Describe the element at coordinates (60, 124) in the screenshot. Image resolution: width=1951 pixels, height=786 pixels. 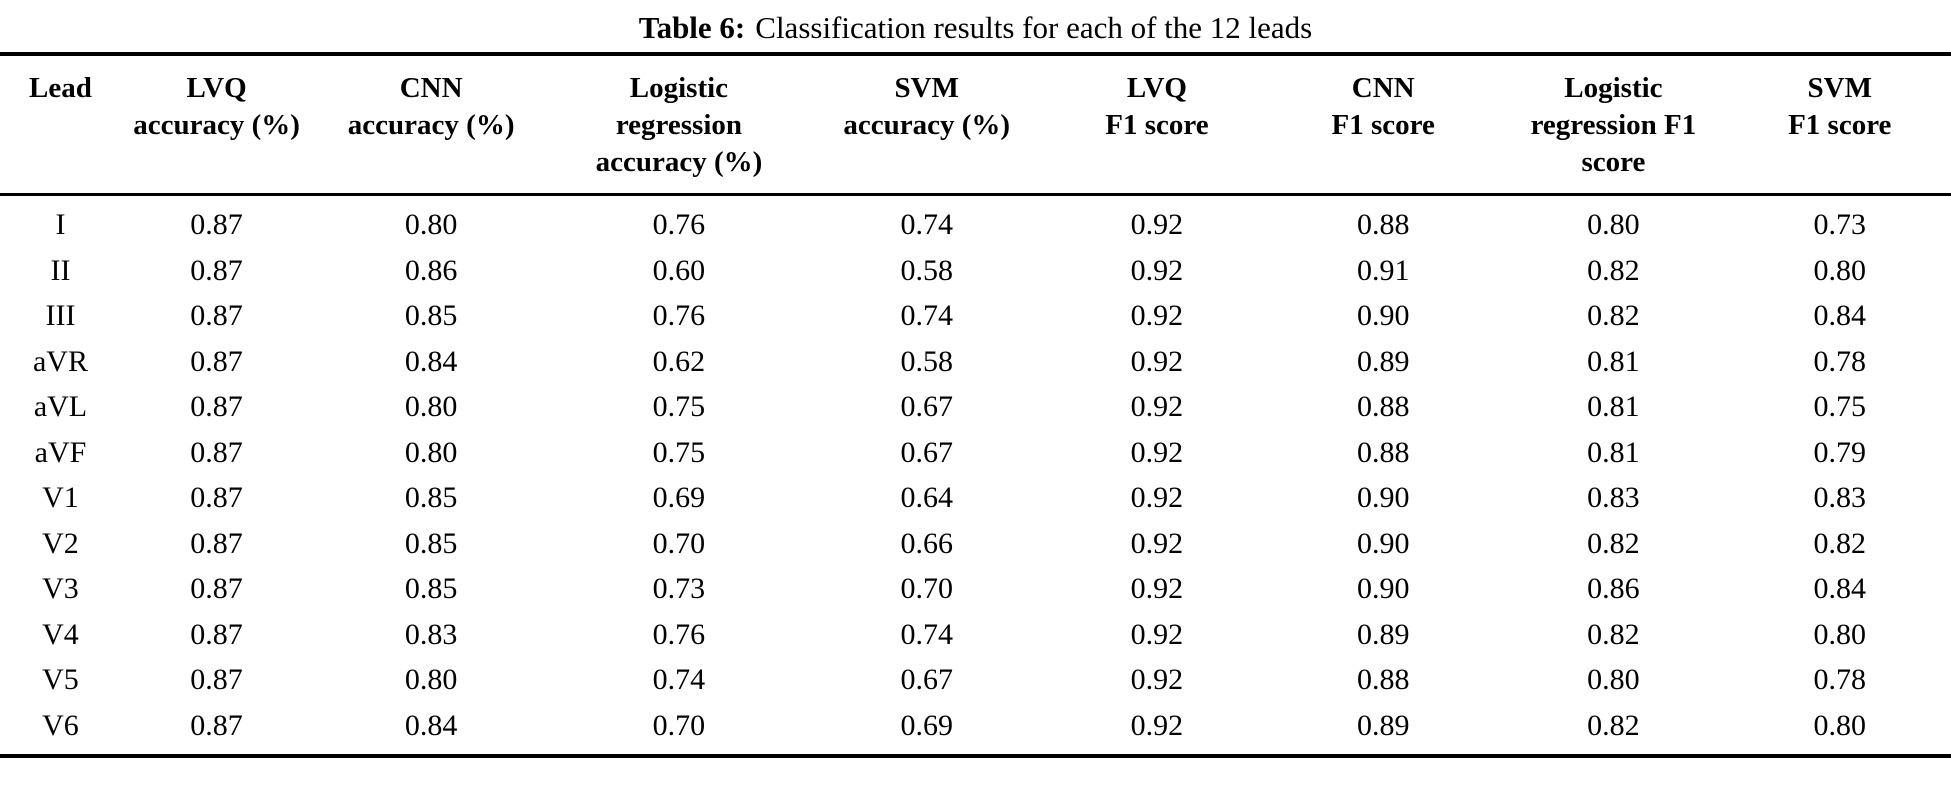
I see `column-header-lead: Lead` at that location.